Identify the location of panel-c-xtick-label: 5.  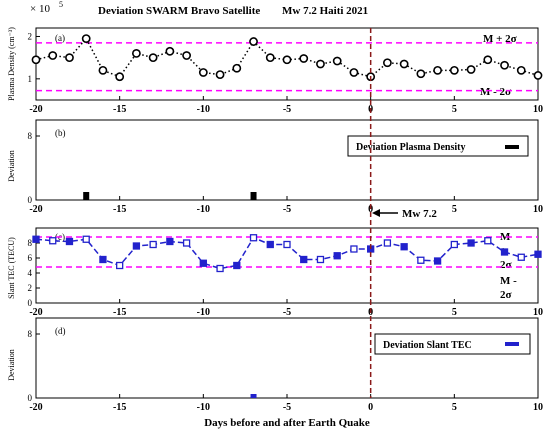
(454, 312).